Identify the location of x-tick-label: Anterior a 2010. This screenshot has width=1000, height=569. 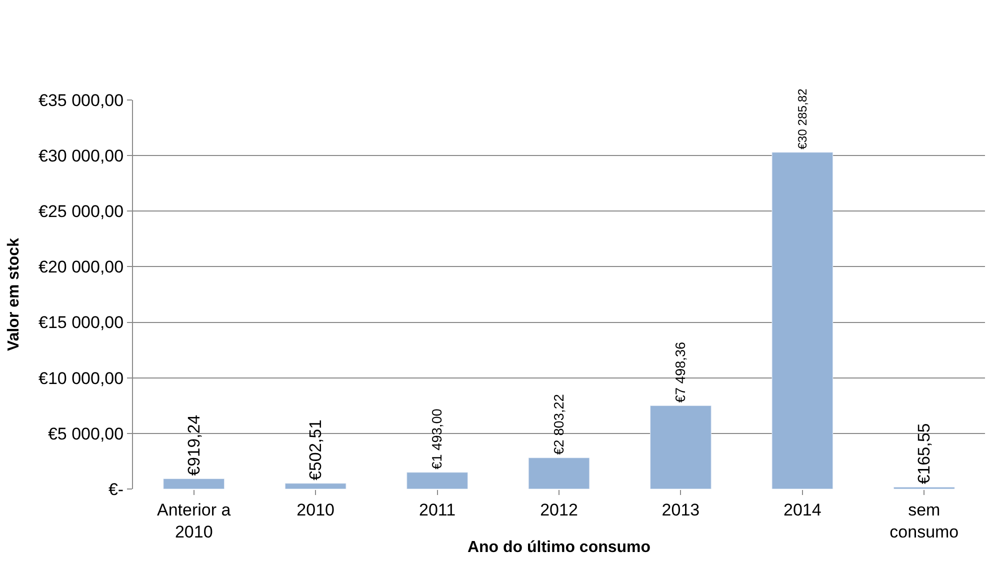
(194, 521).